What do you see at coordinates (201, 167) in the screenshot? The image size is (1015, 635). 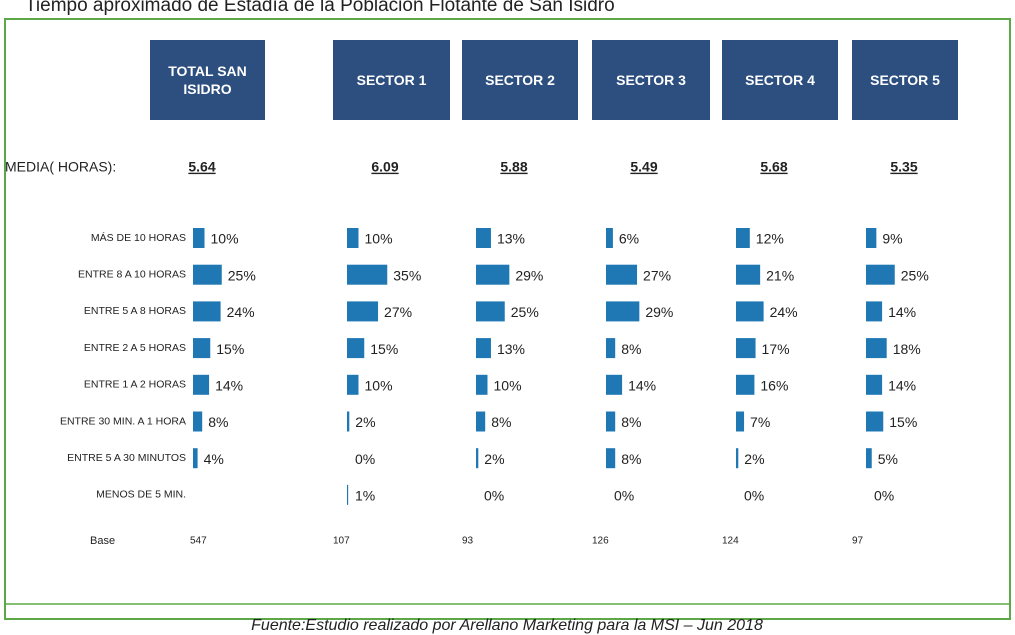 I see `media-value: 5.64` at bounding box center [201, 167].